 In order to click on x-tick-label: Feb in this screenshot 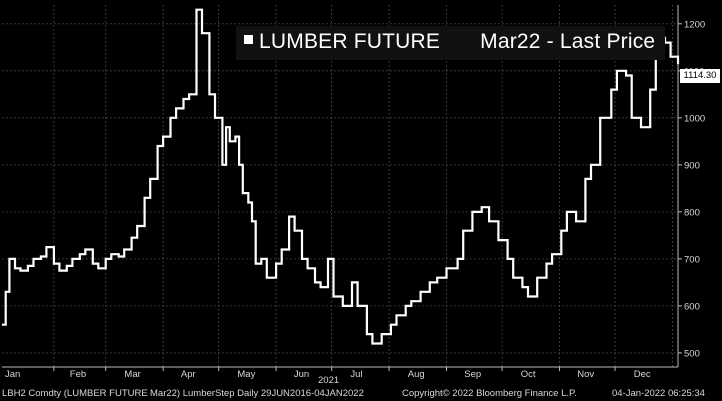, I will do `click(78, 374)`.